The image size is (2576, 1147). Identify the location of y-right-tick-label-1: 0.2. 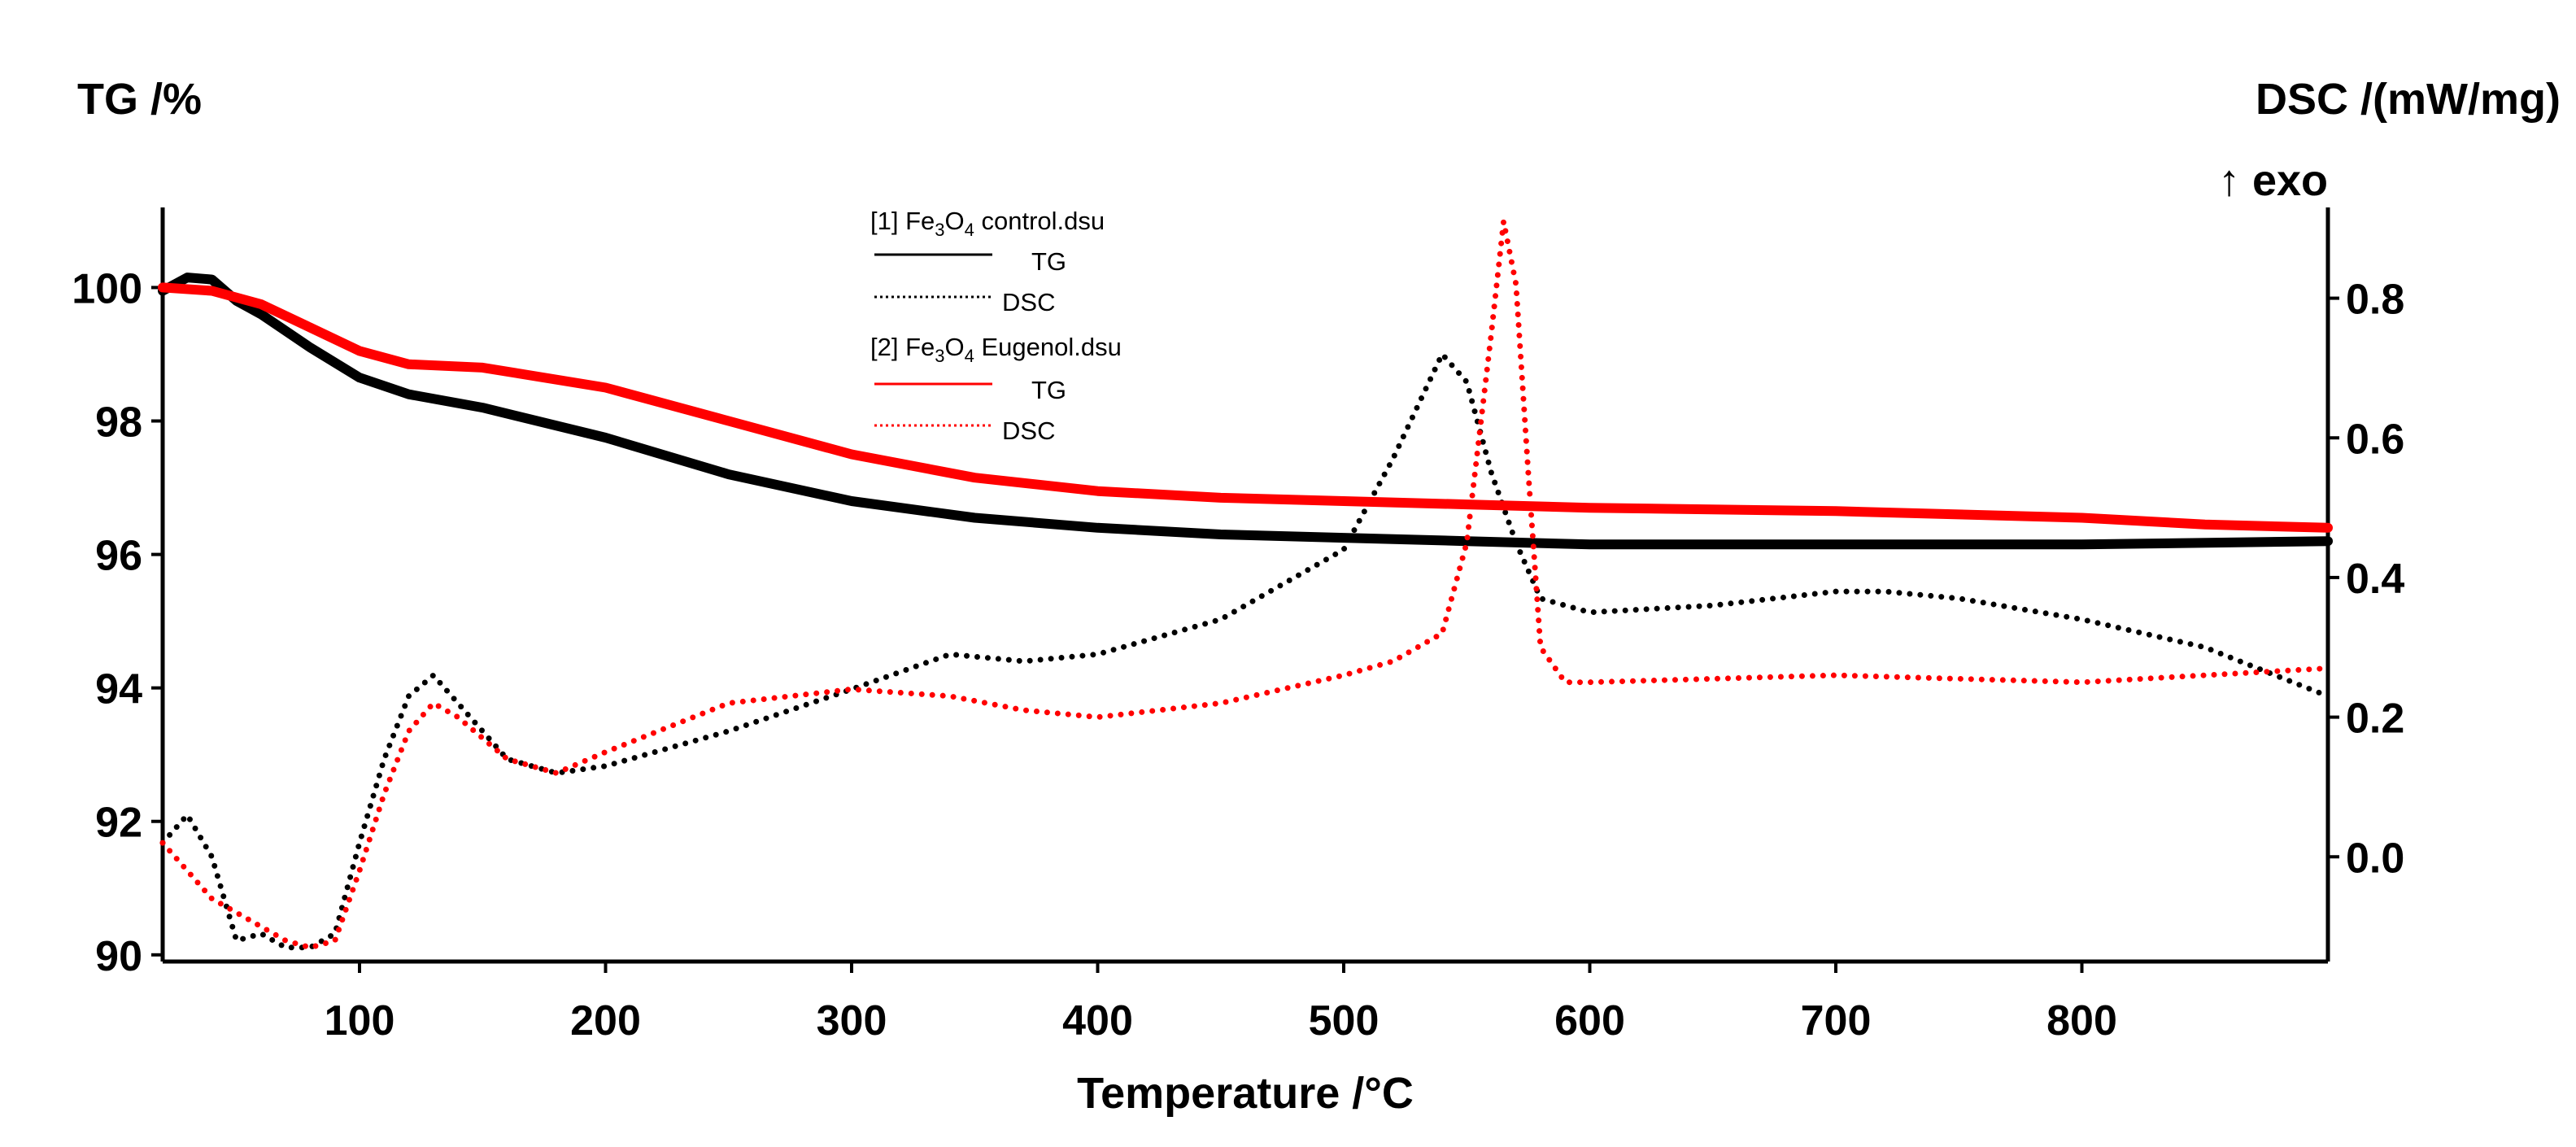
(2375, 719).